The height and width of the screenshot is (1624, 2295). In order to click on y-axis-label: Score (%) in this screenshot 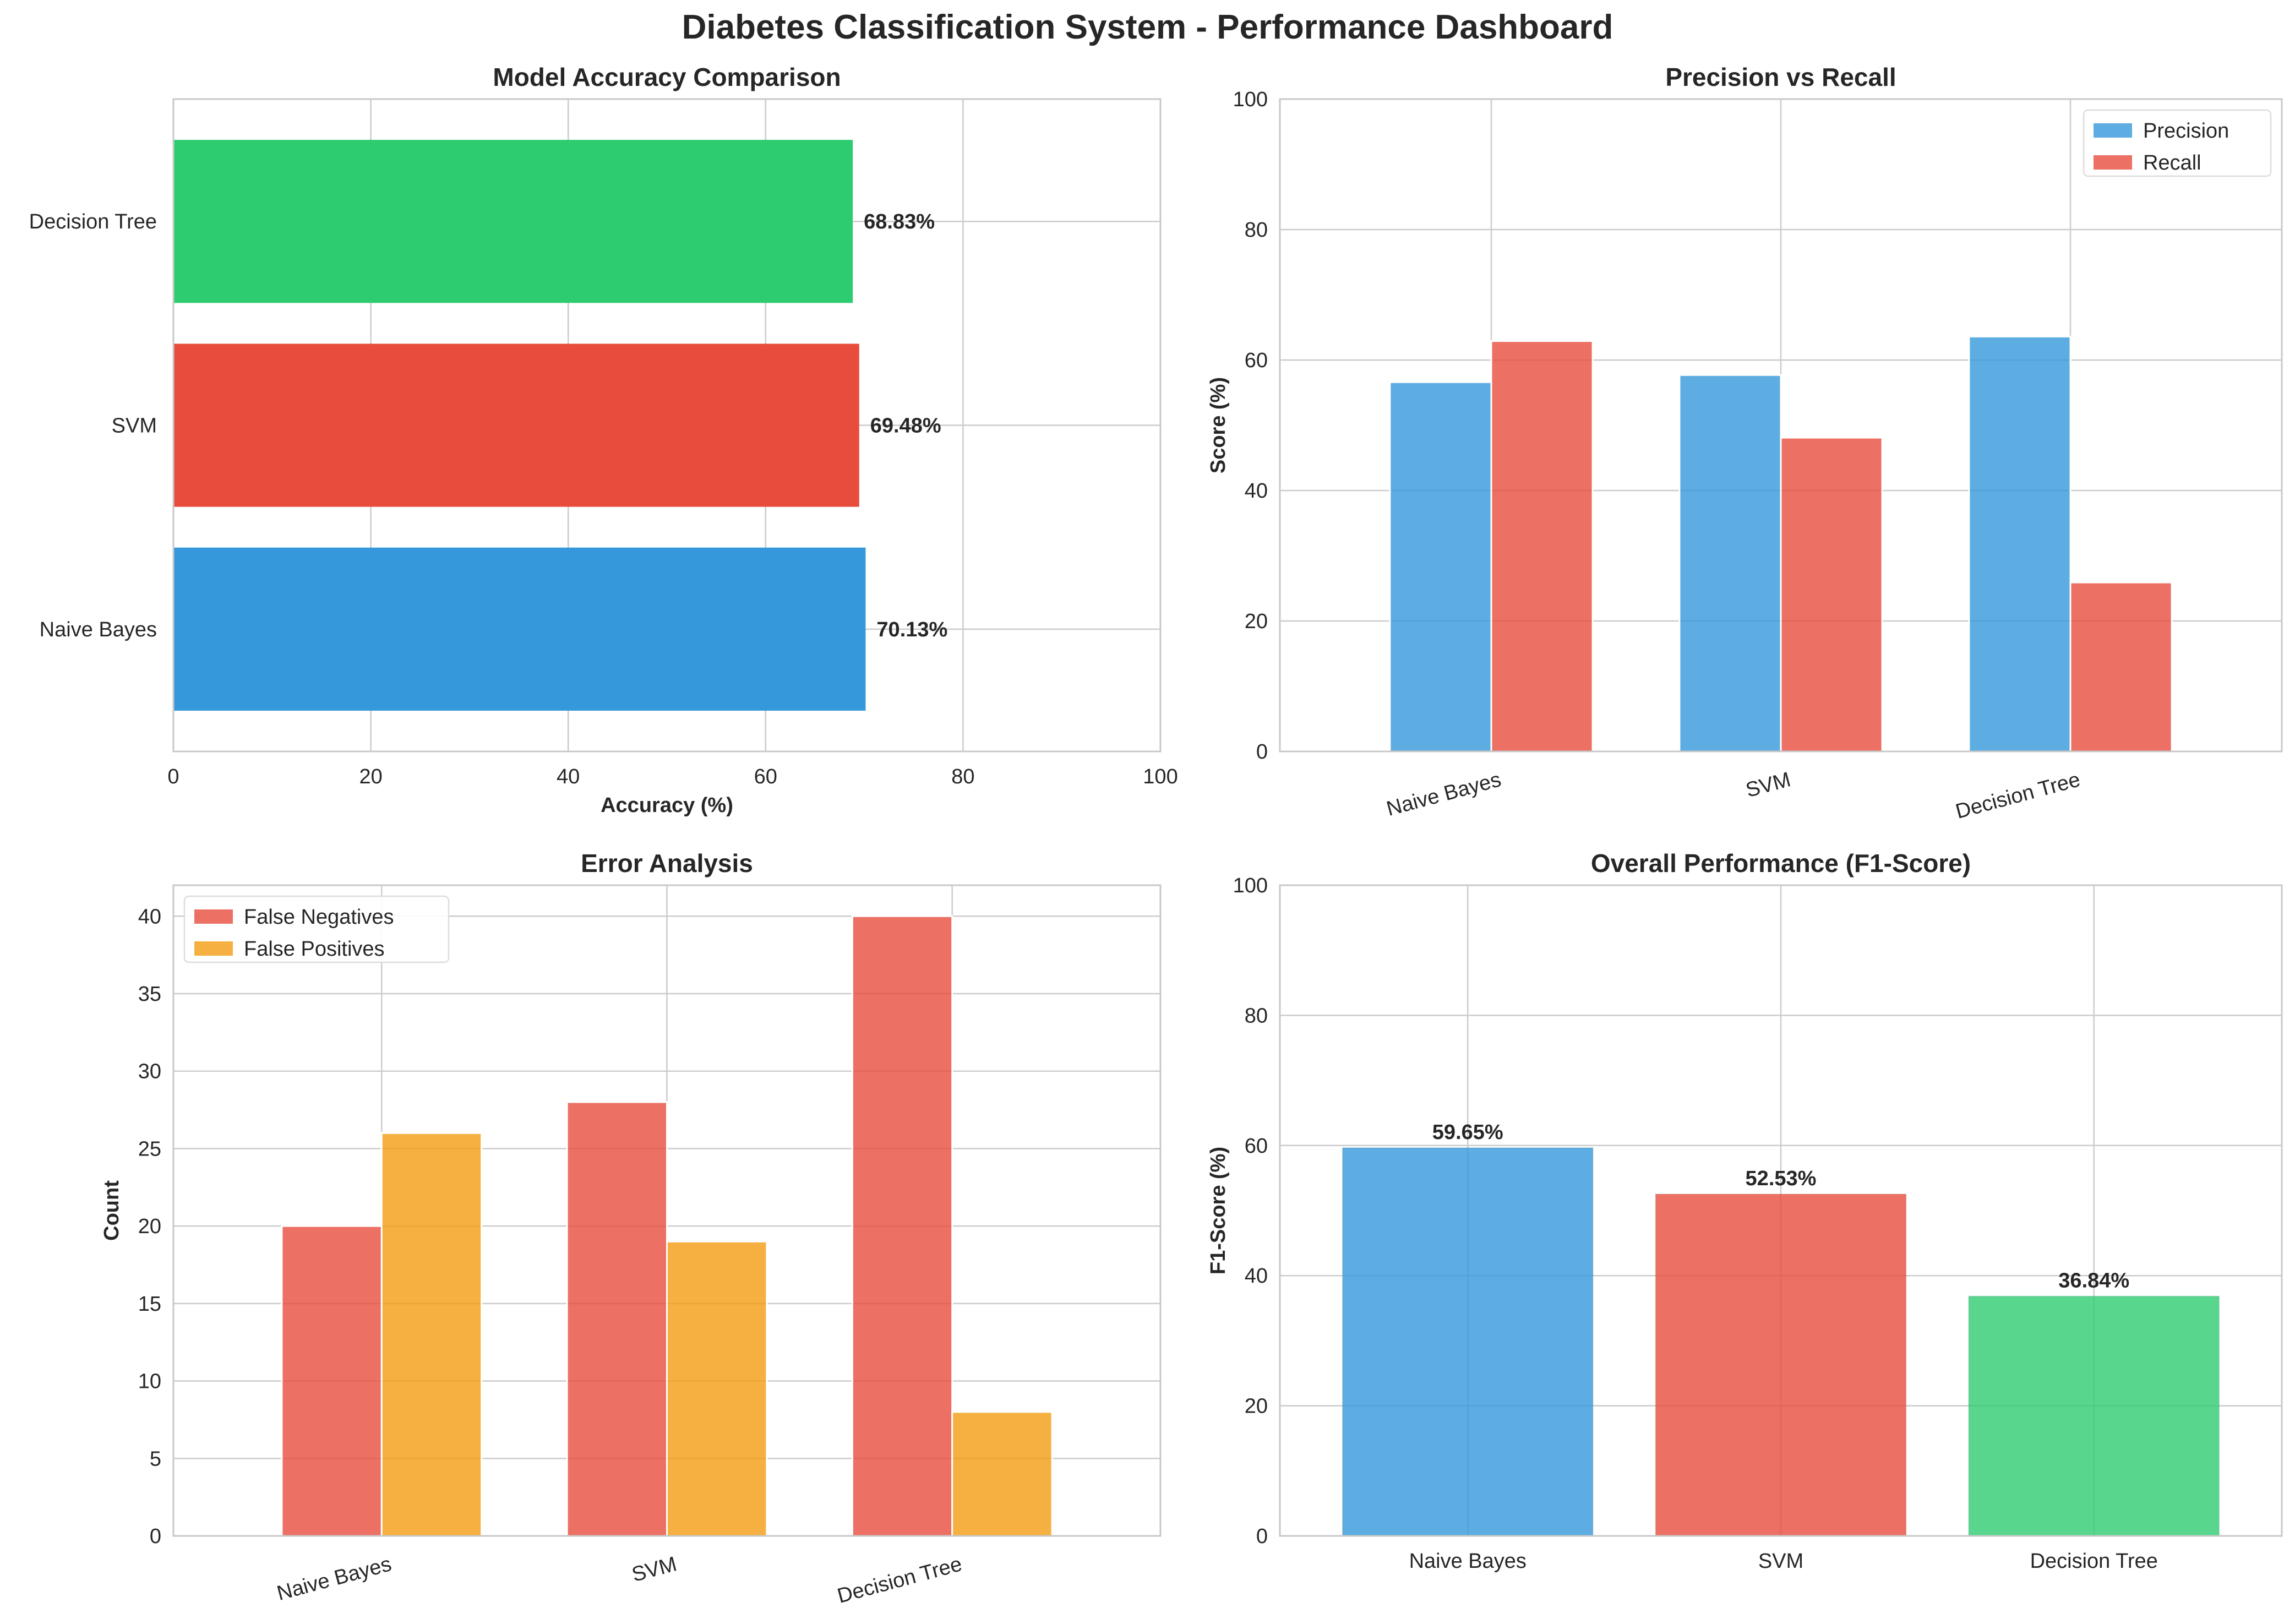, I will do `click(1218, 425)`.